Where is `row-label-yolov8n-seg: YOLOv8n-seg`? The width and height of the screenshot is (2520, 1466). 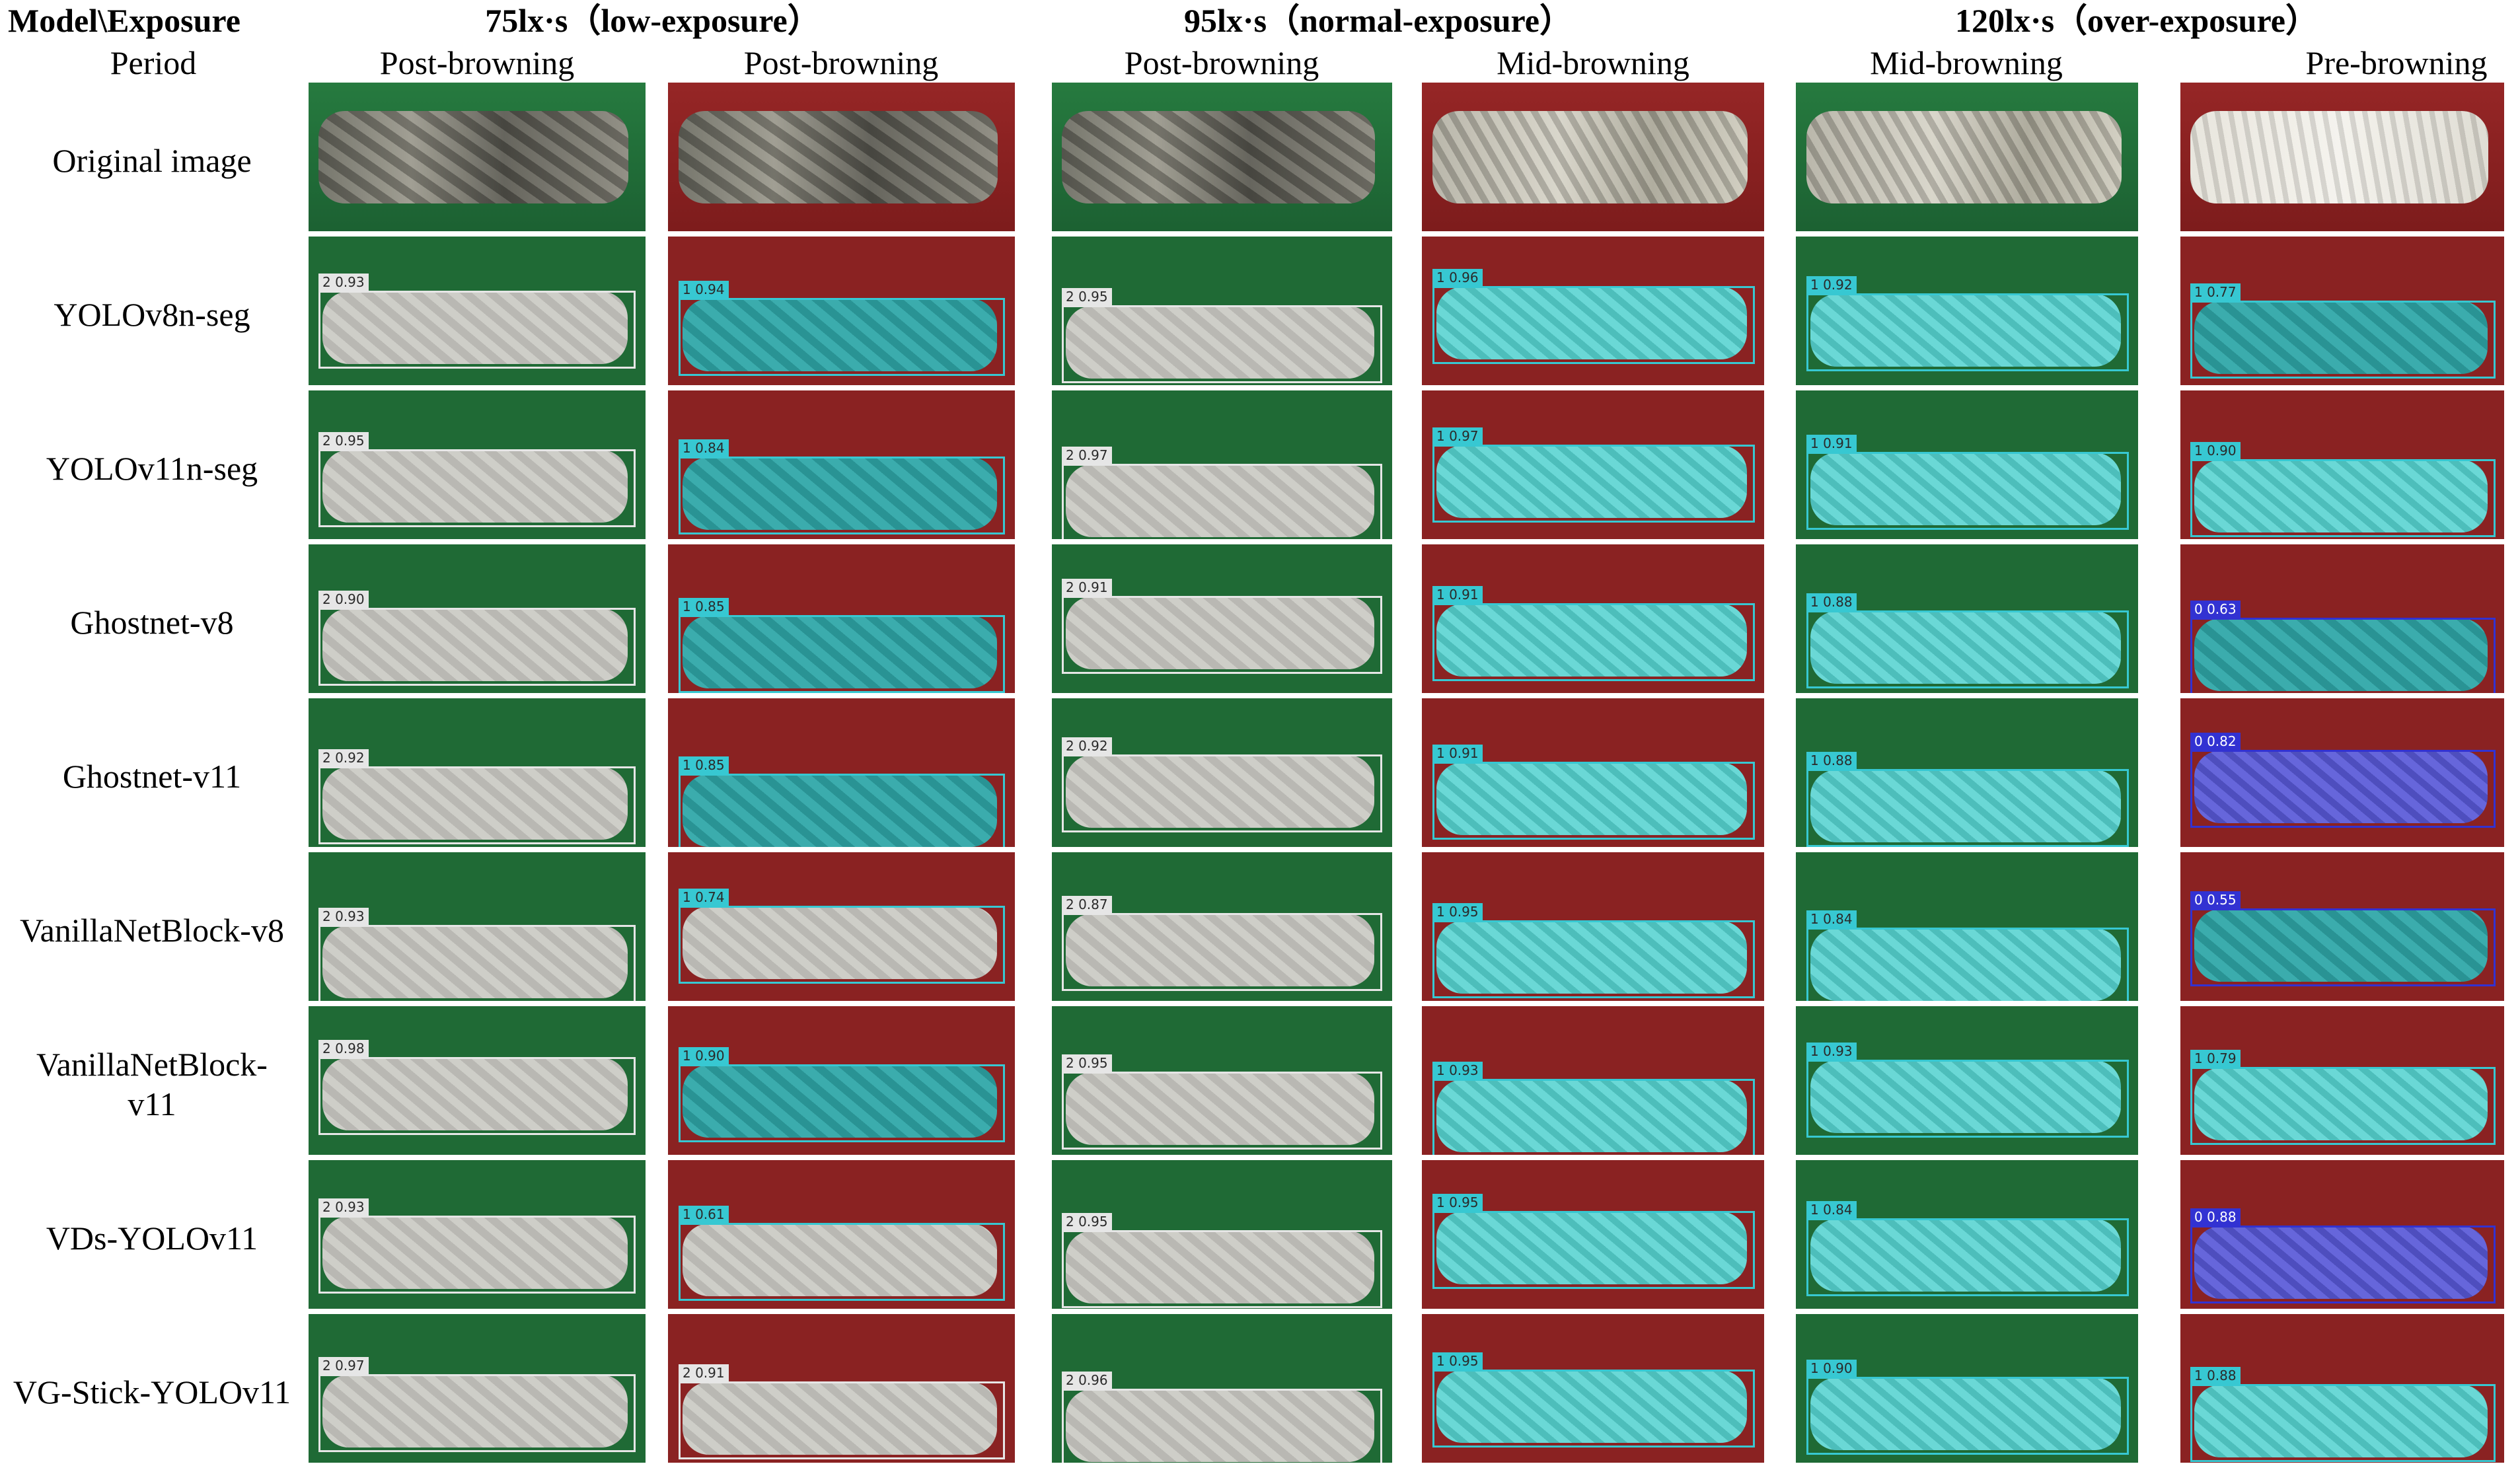
row-label-yolov8n-seg: YOLOv8n-seg is located at coordinates (152, 314).